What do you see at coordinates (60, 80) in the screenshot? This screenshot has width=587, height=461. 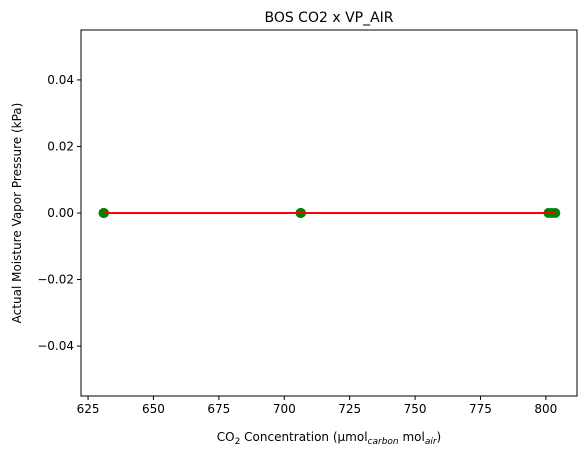 I see `y-tick-label: 0.04` at bounding box center [60, 80].